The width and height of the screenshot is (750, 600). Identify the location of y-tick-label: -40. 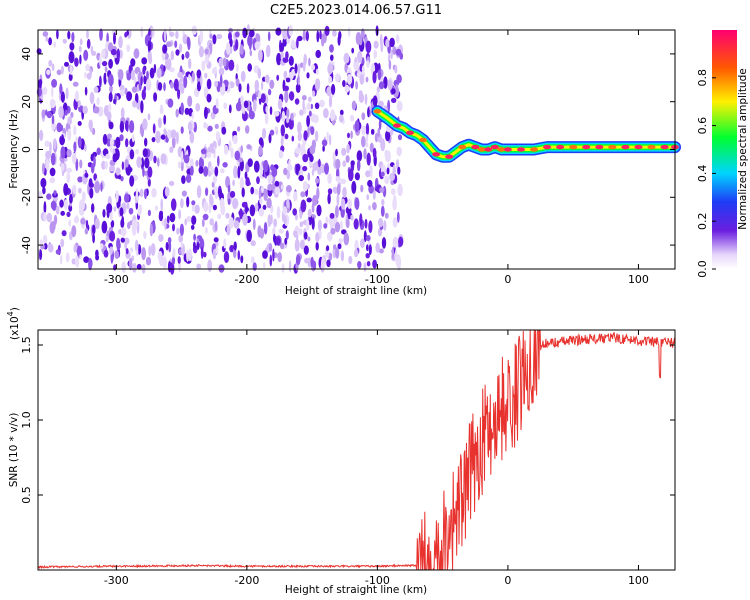
(26, 245).